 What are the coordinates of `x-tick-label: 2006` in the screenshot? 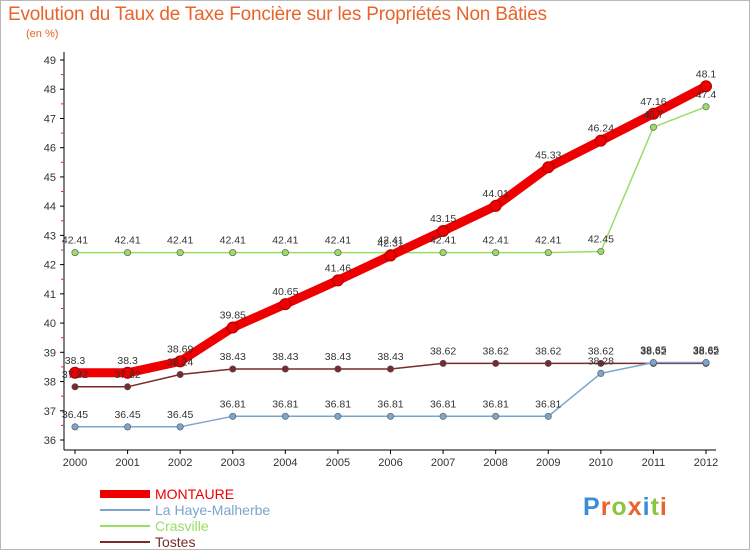 It's located at (390, 463).